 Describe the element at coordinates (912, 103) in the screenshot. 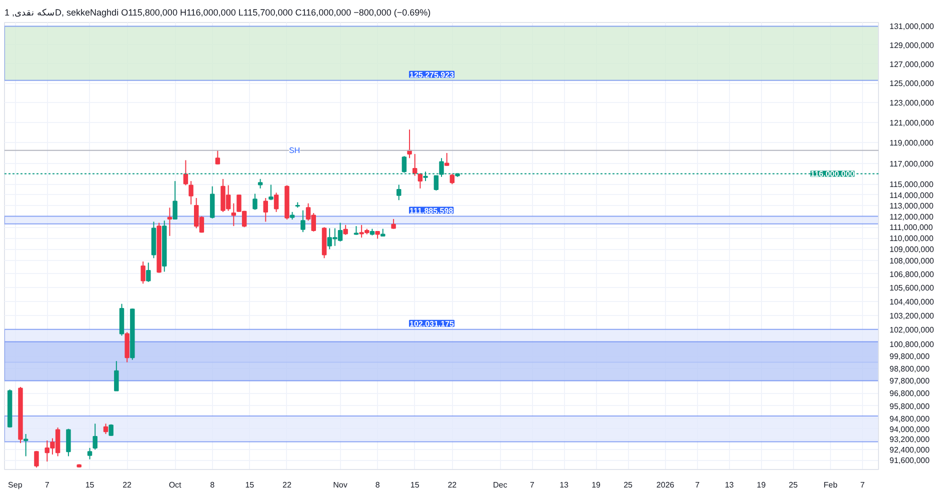

I see `y-tick-label: 123,000,000` at that location.